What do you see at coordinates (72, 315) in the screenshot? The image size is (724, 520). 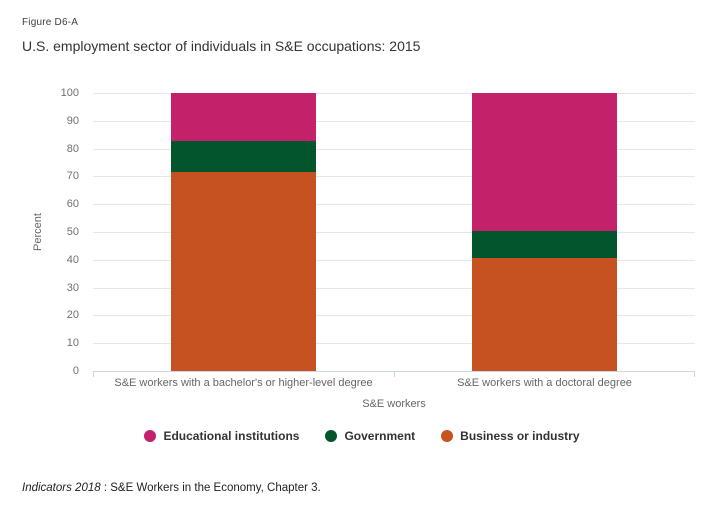 I see `y-tick-label-20: 20` at bounding box center [72, 315].